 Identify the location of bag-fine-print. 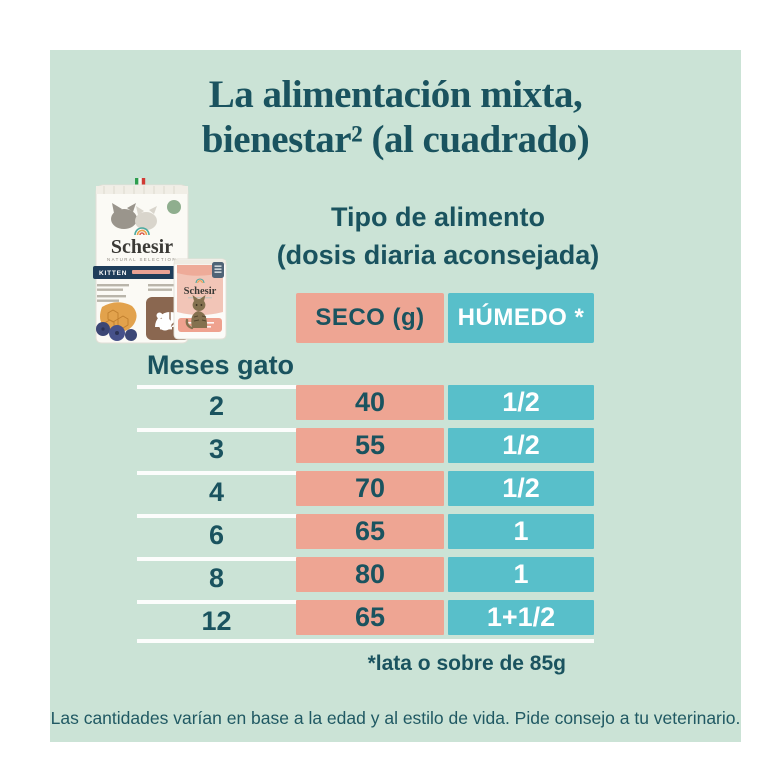
(136, 293).